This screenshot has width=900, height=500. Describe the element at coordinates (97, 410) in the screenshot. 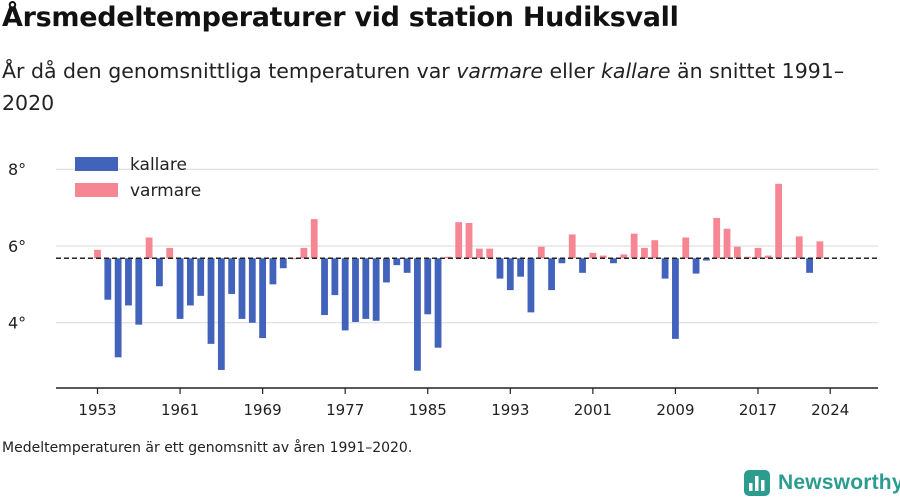

I see `x-tick-label-1953: 1953` at that location.